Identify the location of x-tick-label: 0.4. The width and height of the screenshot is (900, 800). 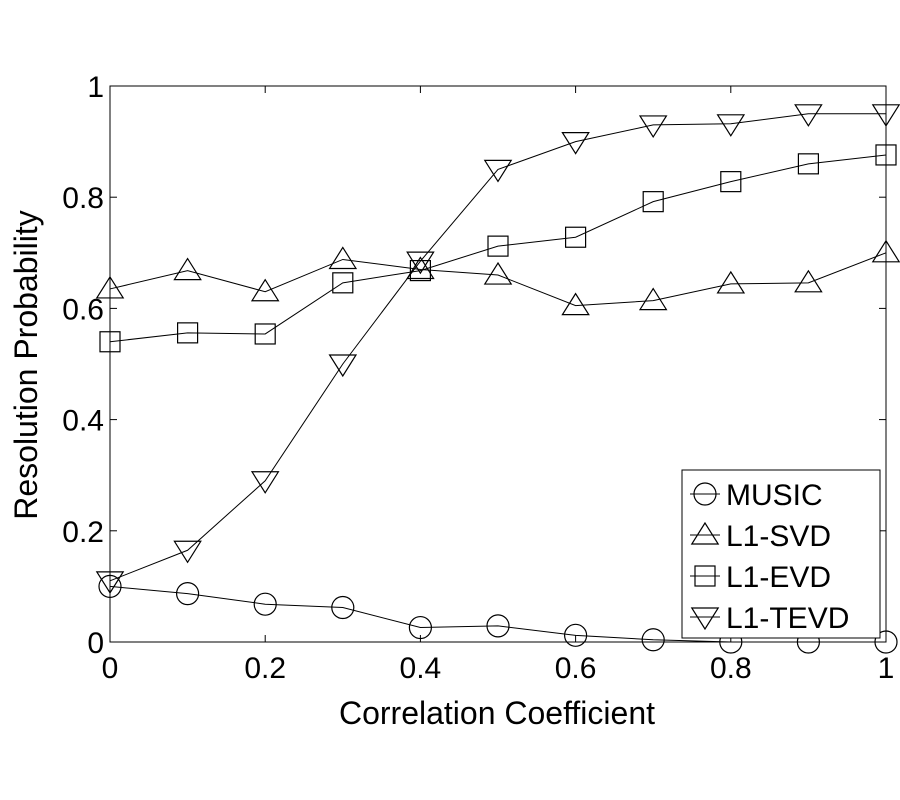
(421, 668).